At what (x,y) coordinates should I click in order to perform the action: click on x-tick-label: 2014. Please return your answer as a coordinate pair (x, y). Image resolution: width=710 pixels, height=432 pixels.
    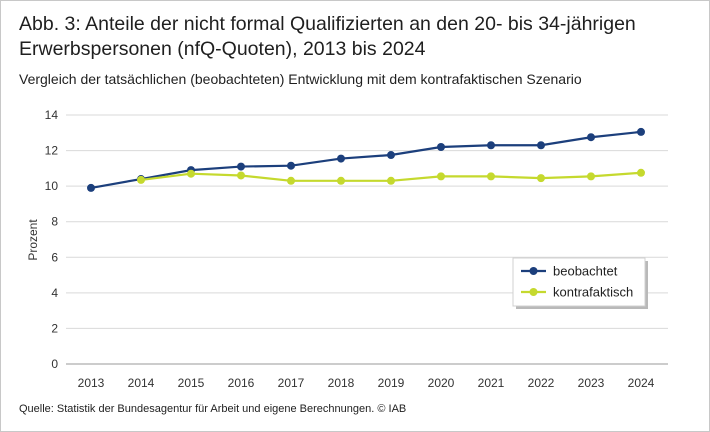
    Looking at the image, I should click on (141, 383).